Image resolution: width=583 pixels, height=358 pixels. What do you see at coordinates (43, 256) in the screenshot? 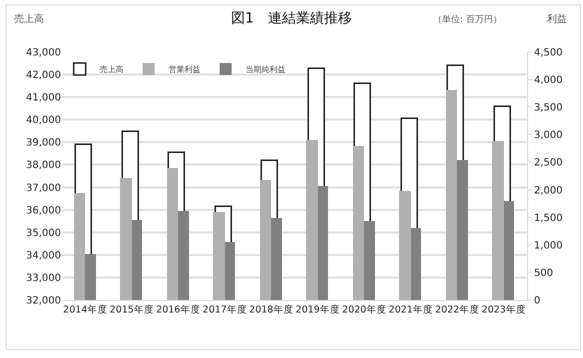
I see `y-tick-label: 34,000` at bounding box center [43, 256].